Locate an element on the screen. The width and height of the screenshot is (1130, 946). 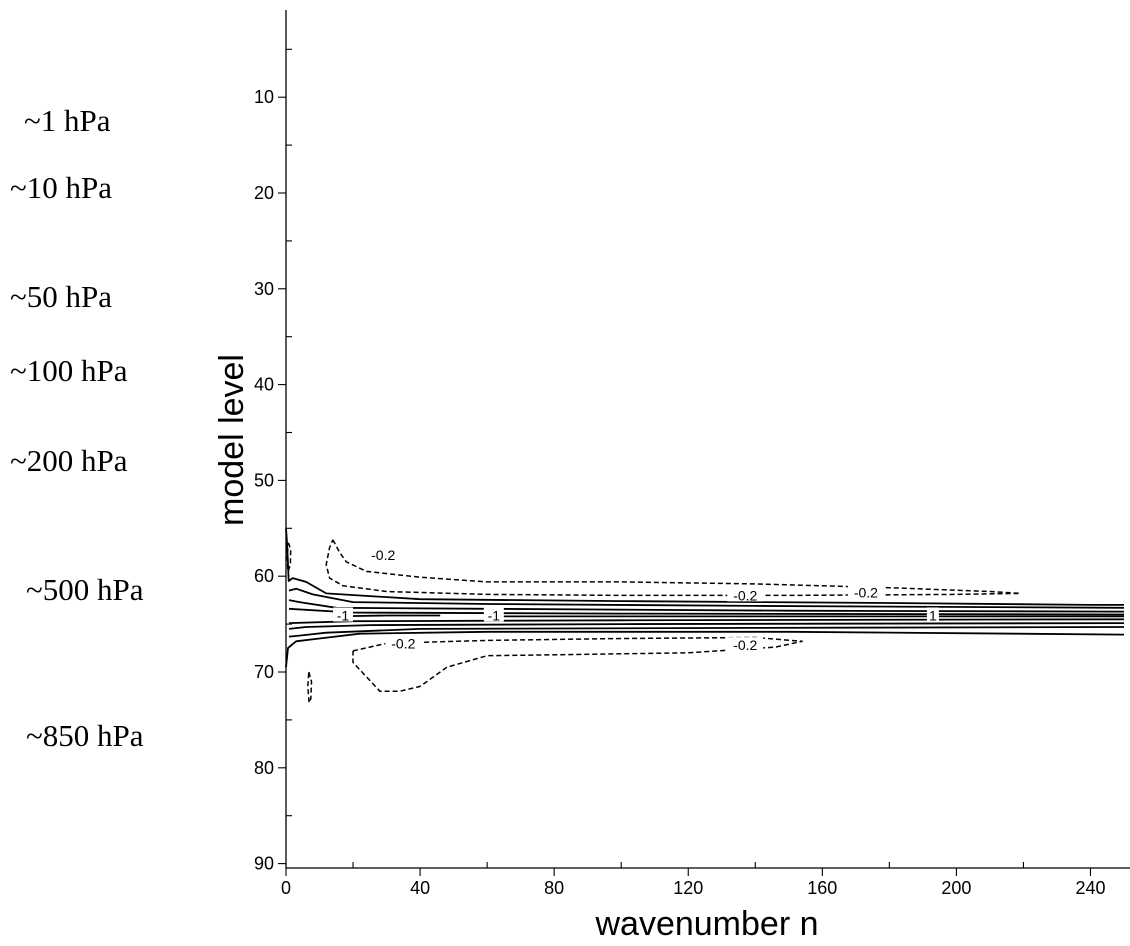
pressure-annotation: ~850 hPa is located at coordinates (85, 735).